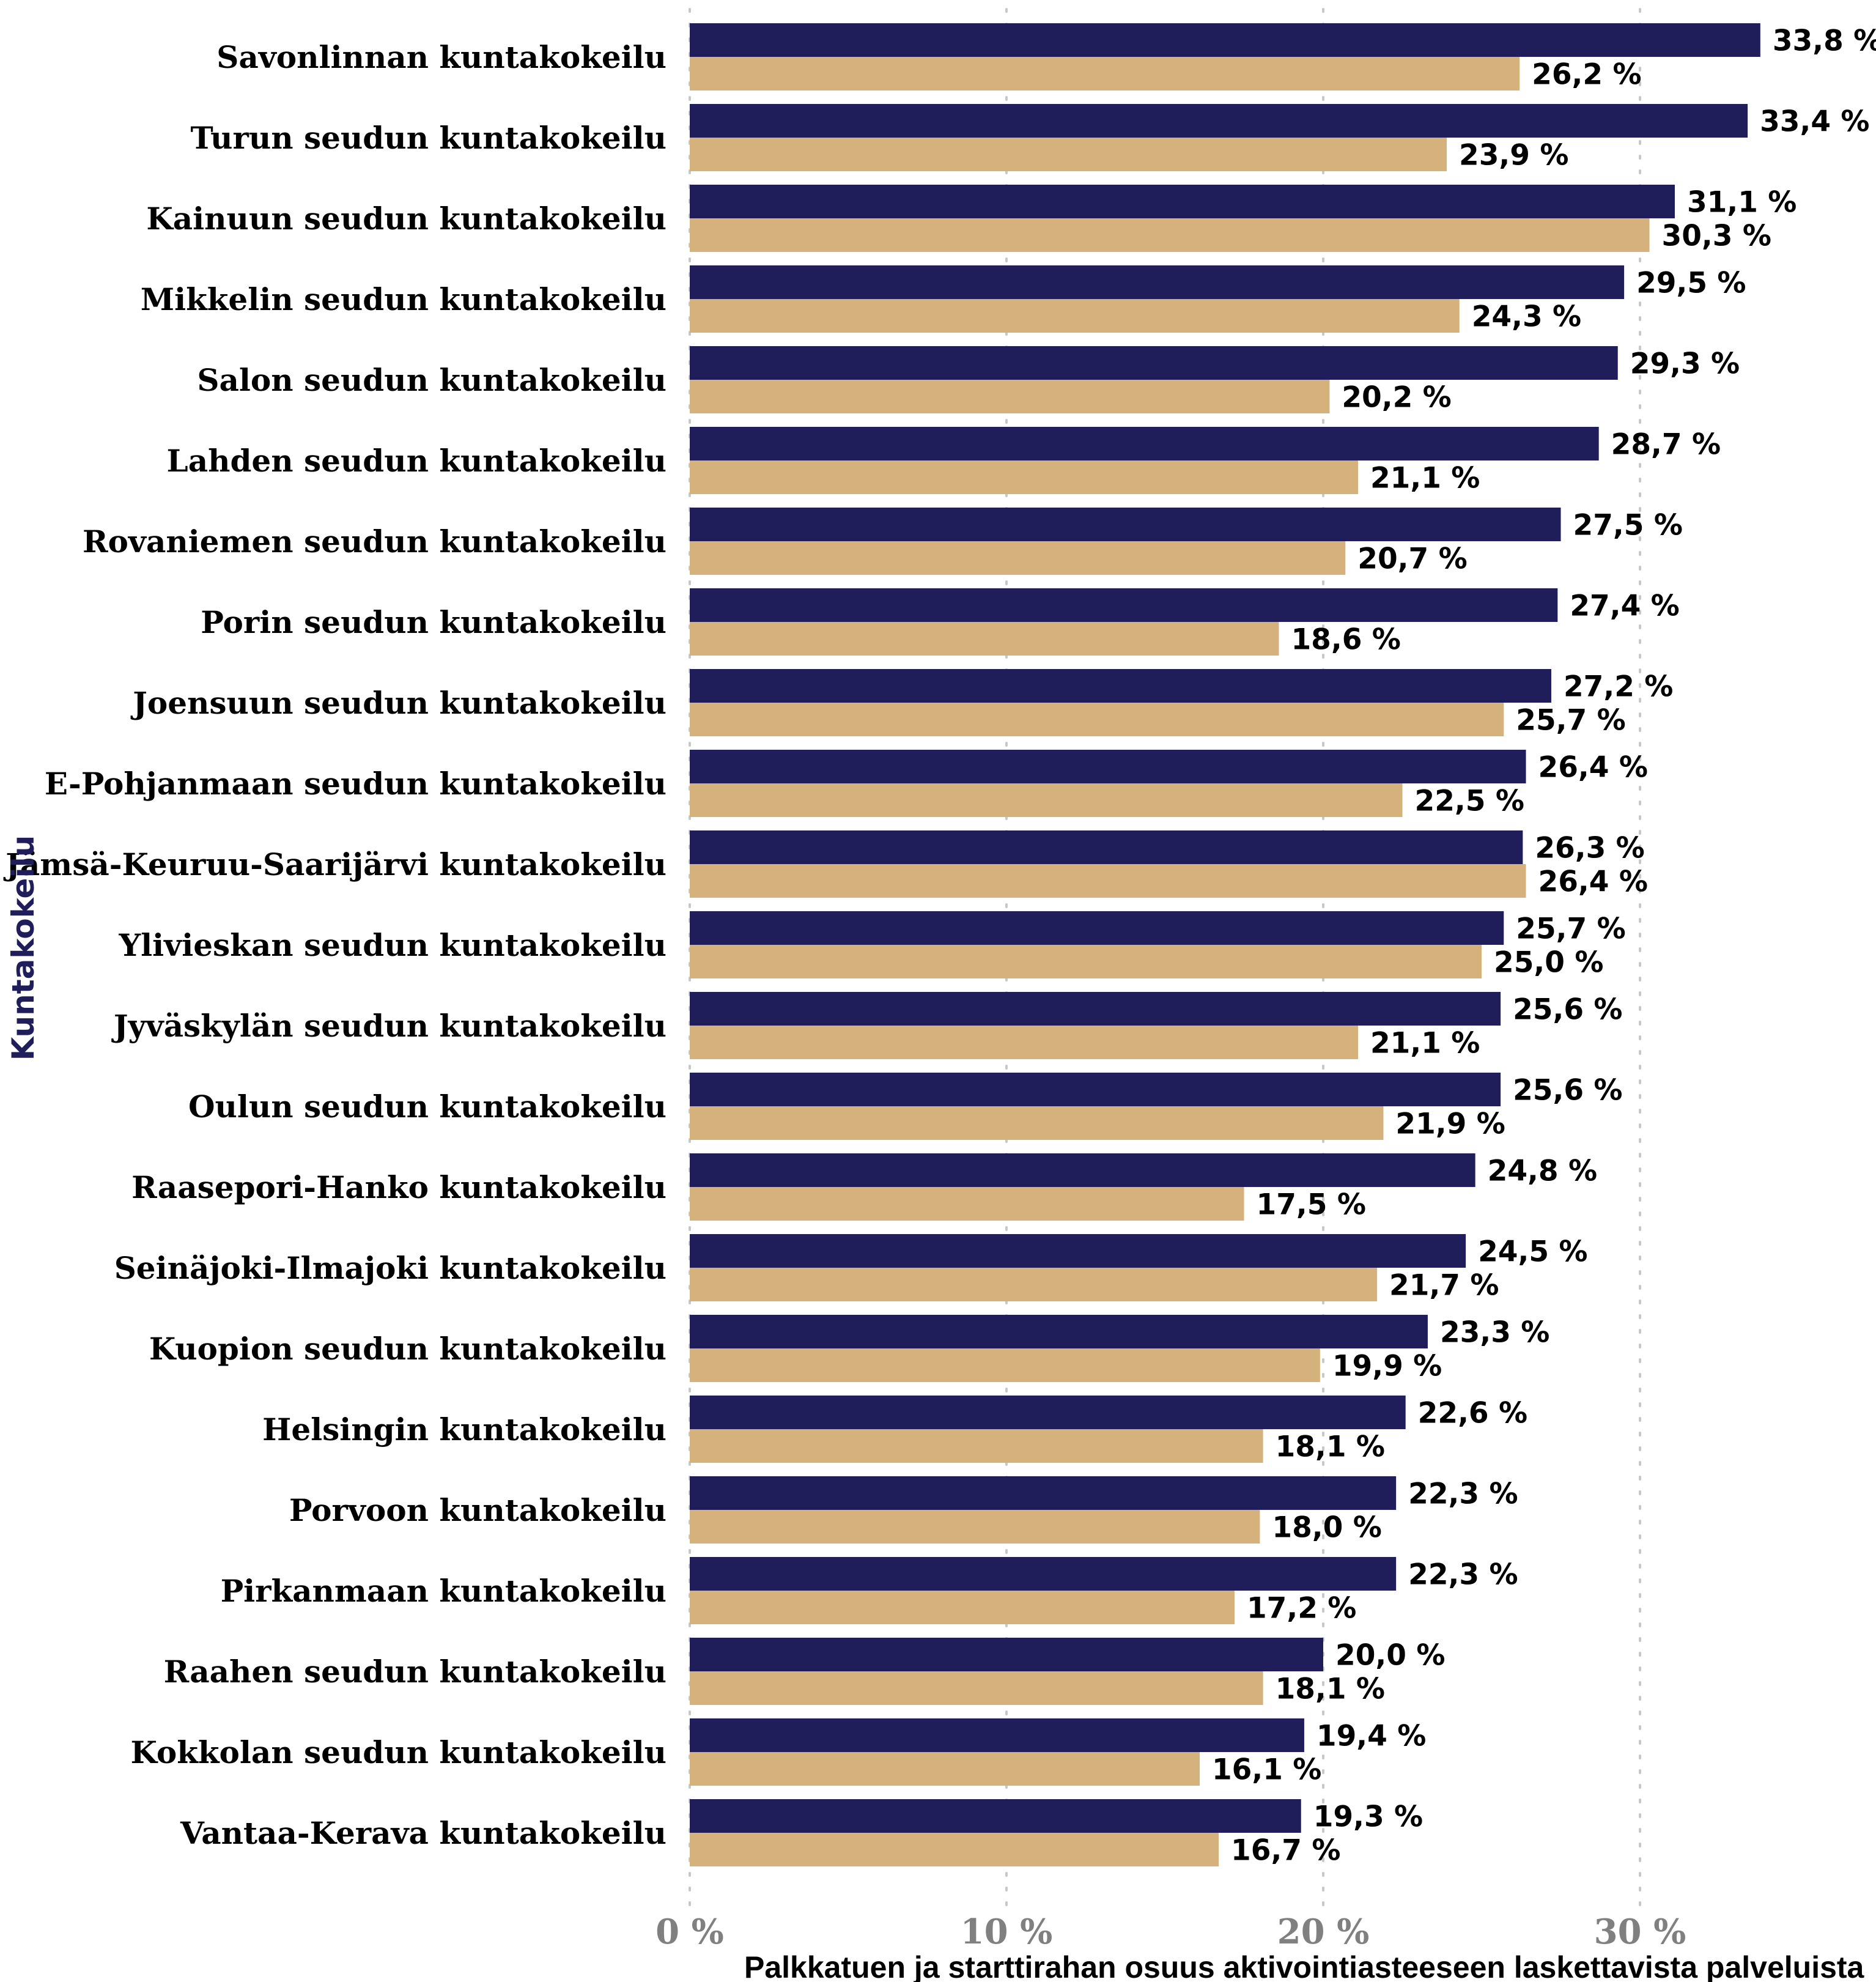  I want to click on value-label: 30,3 %, so click(1716, 236).